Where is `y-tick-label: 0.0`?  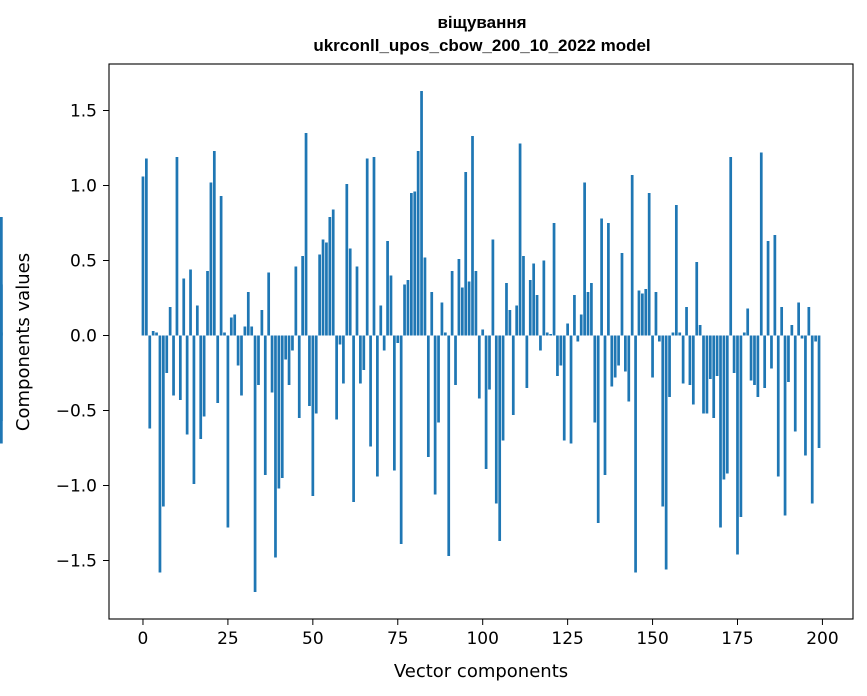 y-tick-label: 0.0 is located at coordinates (83, 337).